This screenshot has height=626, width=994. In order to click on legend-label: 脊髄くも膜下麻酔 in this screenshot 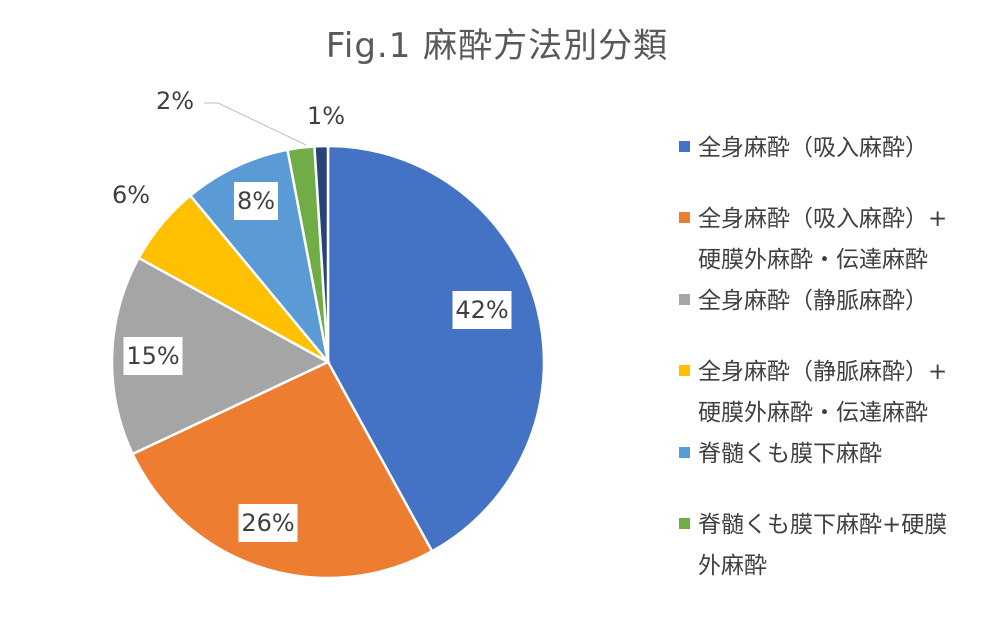, I will do `click(790, 454)`.